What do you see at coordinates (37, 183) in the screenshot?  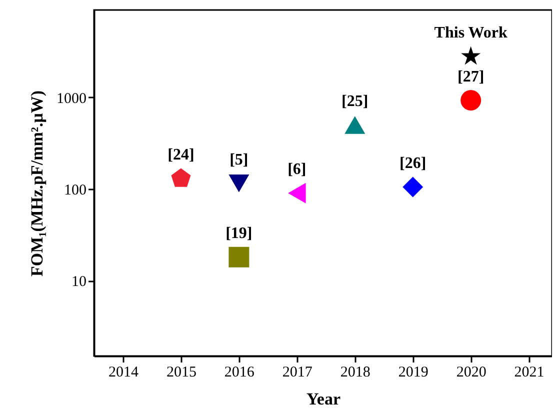 I see `y-axis-title: FOM₁(MHz.pF/mm².μW)` at bounding box center [37, 183].